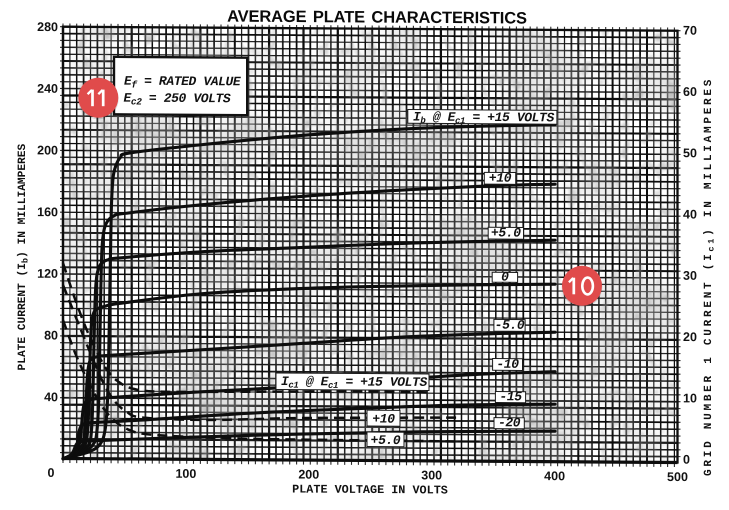 This screenshot has height=510, width=729. Describe the element at coordinates (177, 100) in the screenshot. I see `svg-text: Ec2 = 250 VOLTS` at that location.